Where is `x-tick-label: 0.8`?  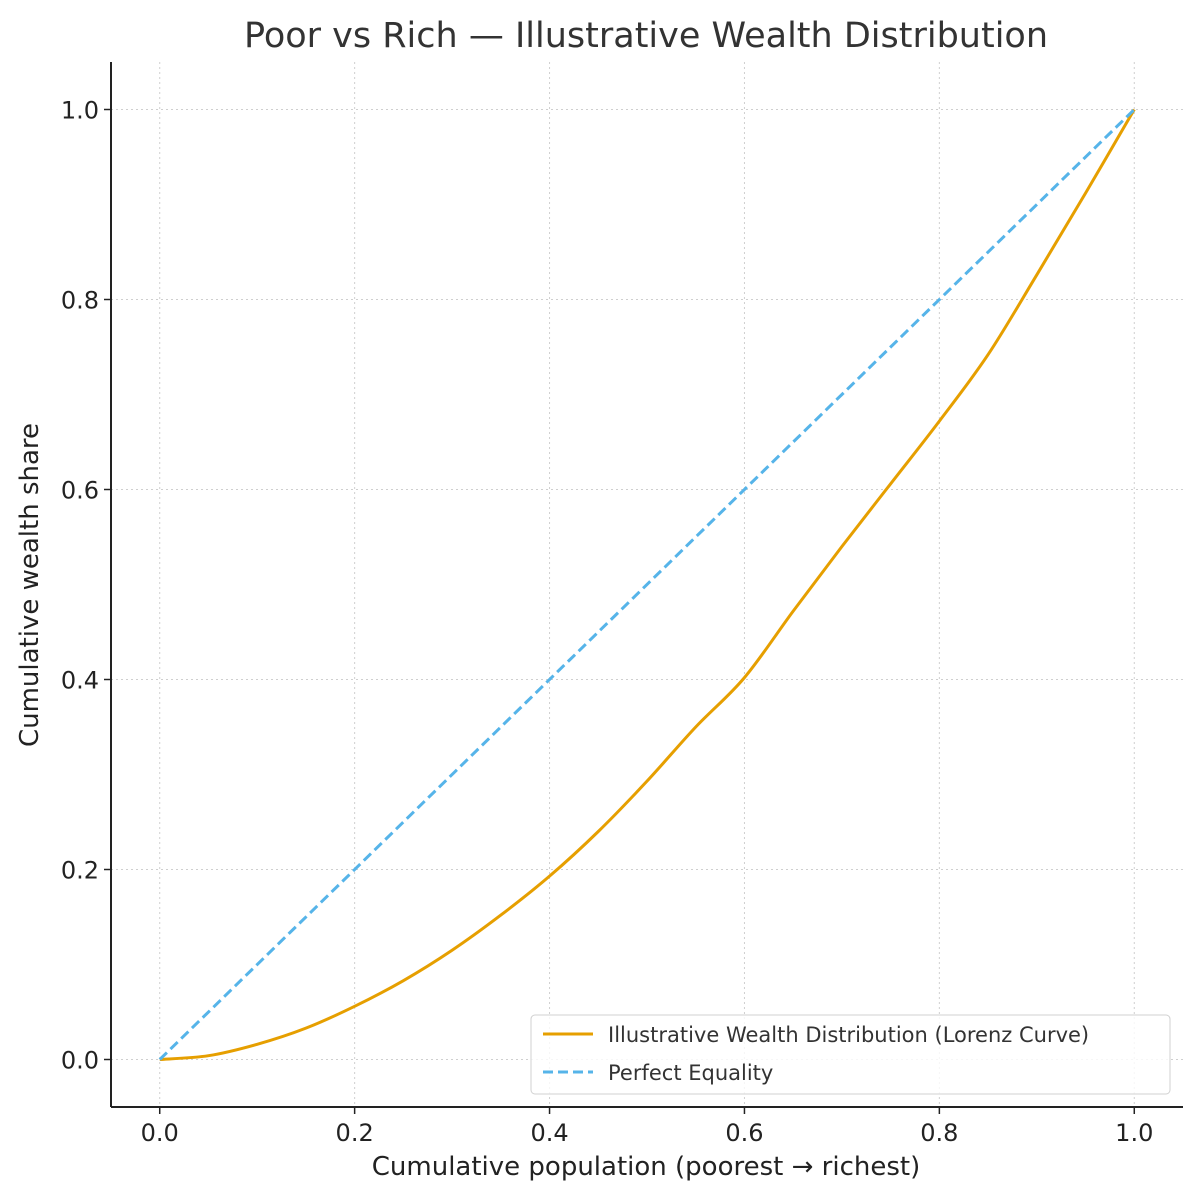 x-tick-label: 0.8 is located at coordinates (939, 1133).